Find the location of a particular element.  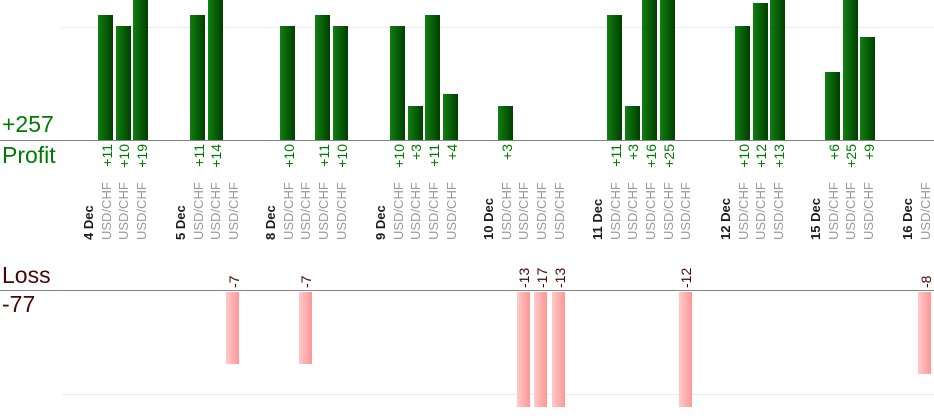

date-label: 9 Dec is located at coordinates (380, 222).